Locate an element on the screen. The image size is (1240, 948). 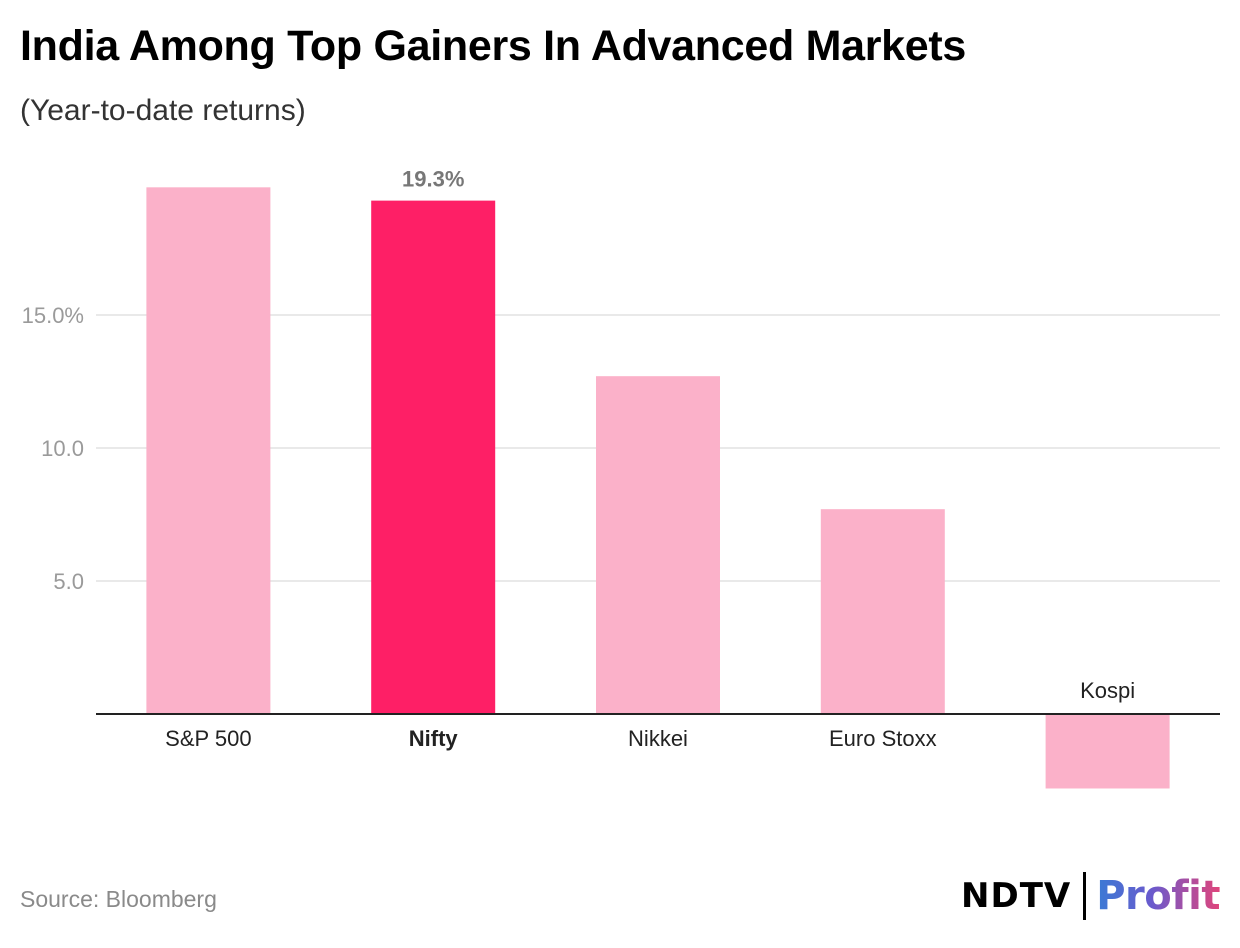
logo-separator is located at coordinates (1085, 896).